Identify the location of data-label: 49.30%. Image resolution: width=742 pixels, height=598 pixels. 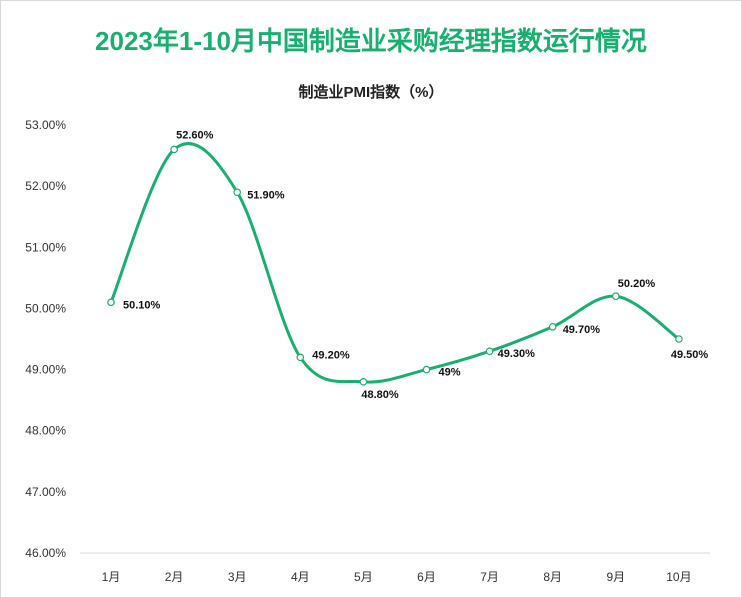
(517, 354).